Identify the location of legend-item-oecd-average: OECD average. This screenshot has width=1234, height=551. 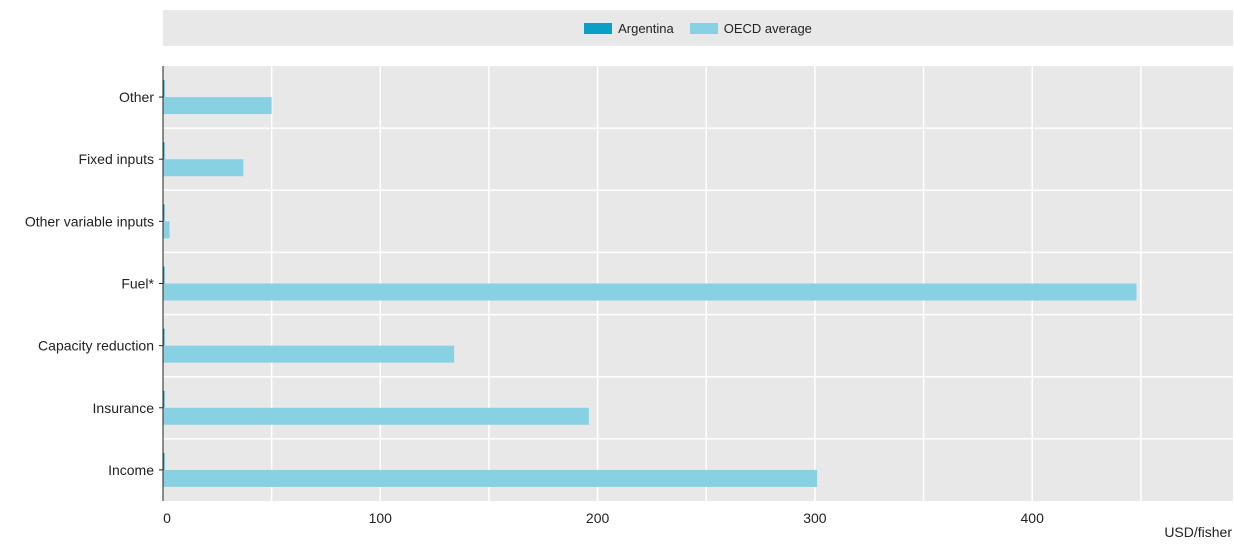
(750, 28).